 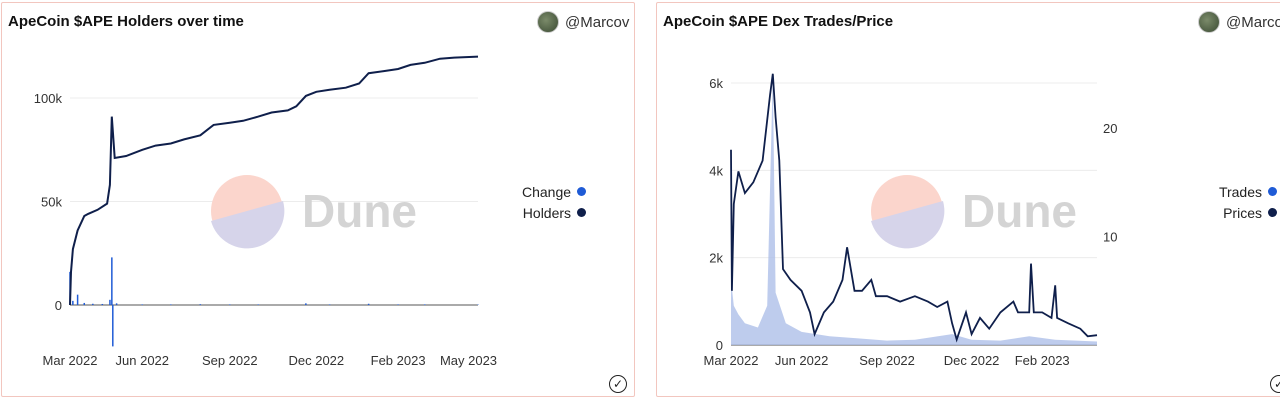 What do you see at coordinates (618, 384) in the screenshot?
I see `checkmark-icon: ✓` at bounding box center [618, 384].